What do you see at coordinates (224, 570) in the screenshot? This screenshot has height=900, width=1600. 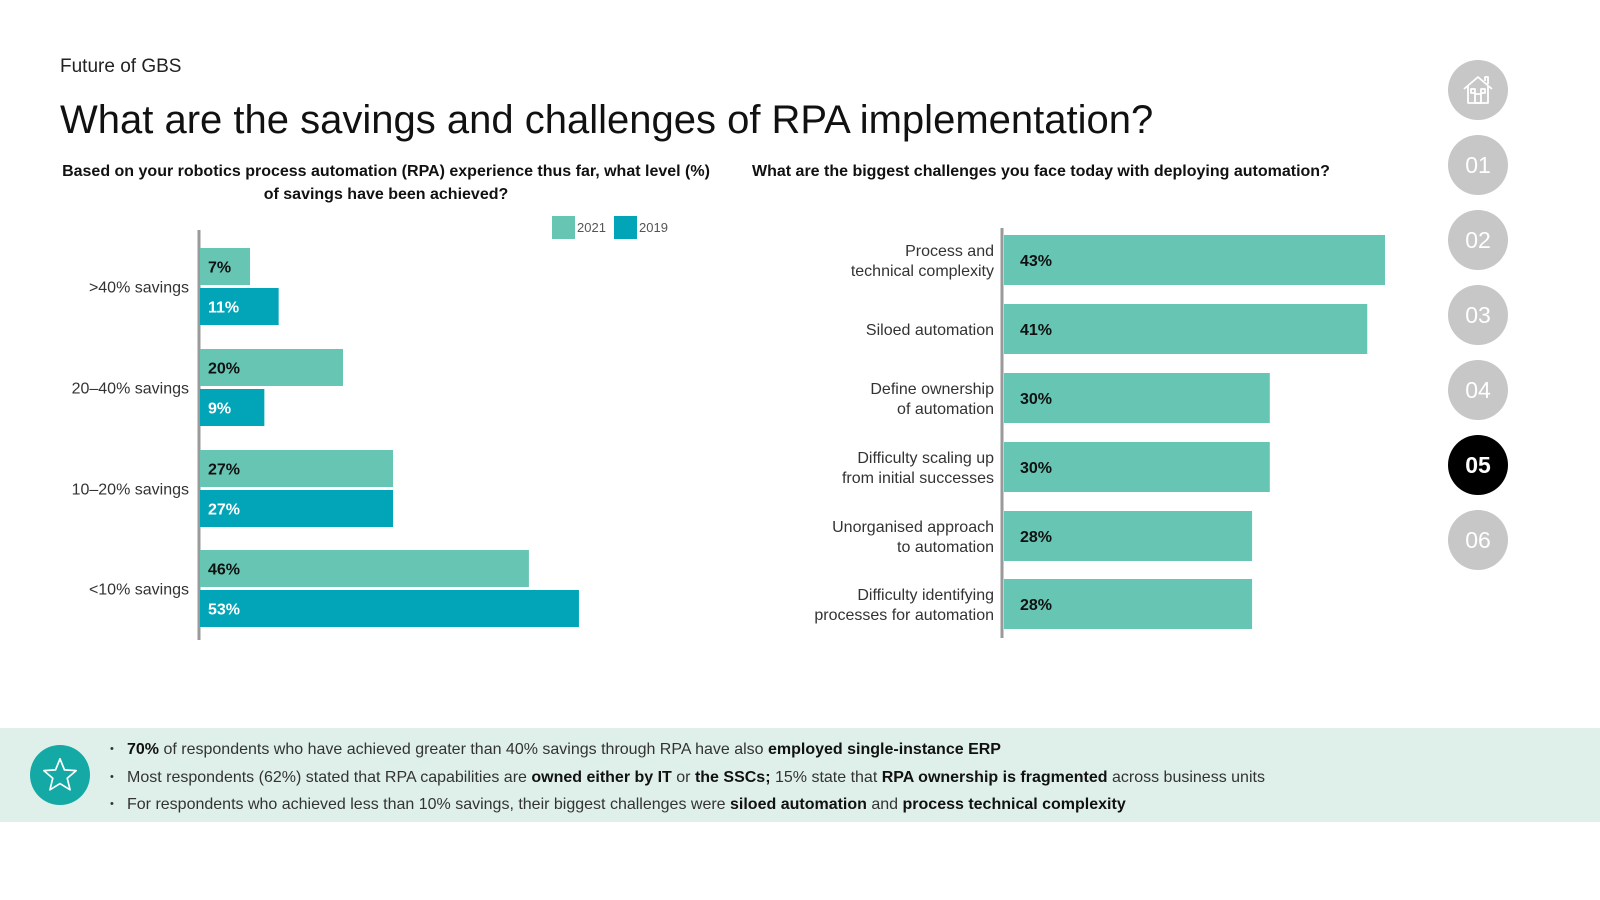 I see `data-label: 46%` at bounding box center [224, 570].